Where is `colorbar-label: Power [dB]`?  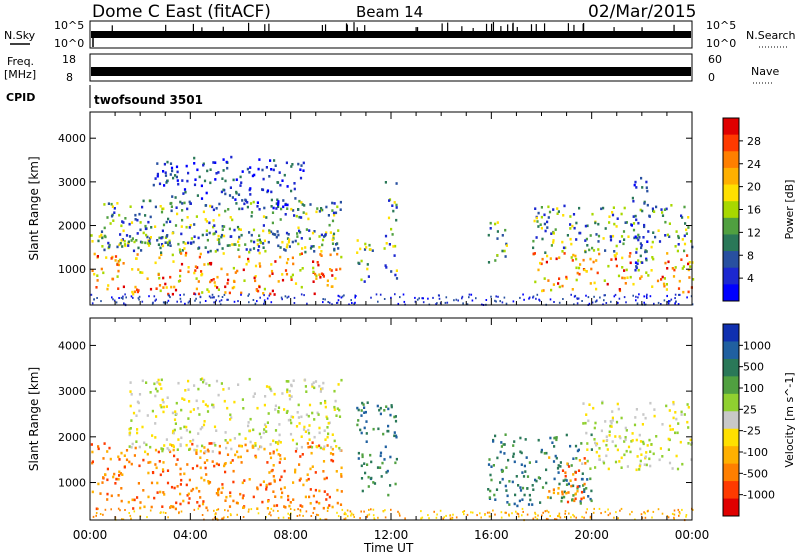
colorbar-label: Power [dB] is located at coordinates (789, 210).